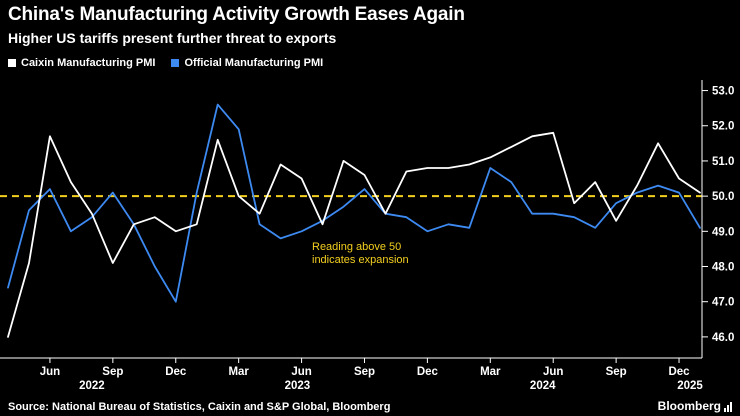 Image resolution: width=740 pixels, height=416 pixels. Describe the element at coordinates (723, 197) in the screenshot. I see `y-tick-label: 50.0` at that location.